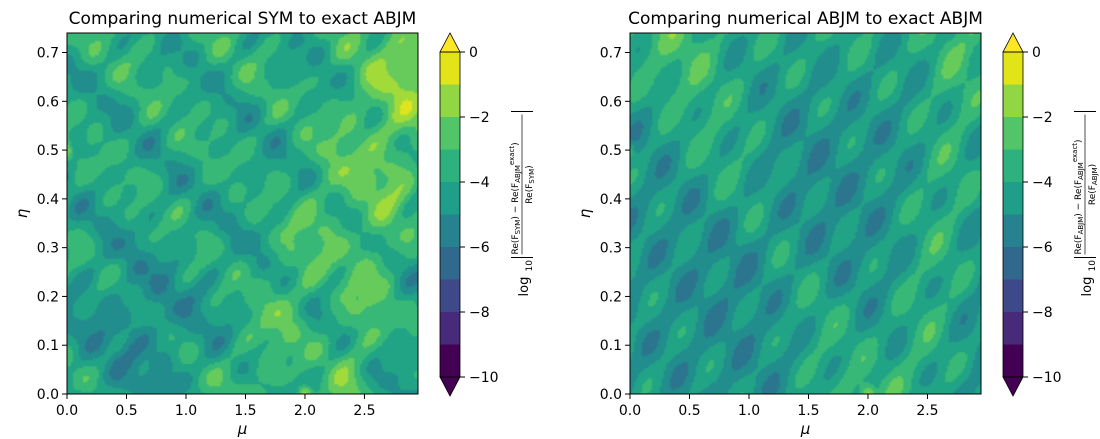  Describe the element at coordinates (1078, 196) in the screenshot. I see `colorbar-label-numerator: Re(FABJM) − Re(FABJMexact)` at that location.